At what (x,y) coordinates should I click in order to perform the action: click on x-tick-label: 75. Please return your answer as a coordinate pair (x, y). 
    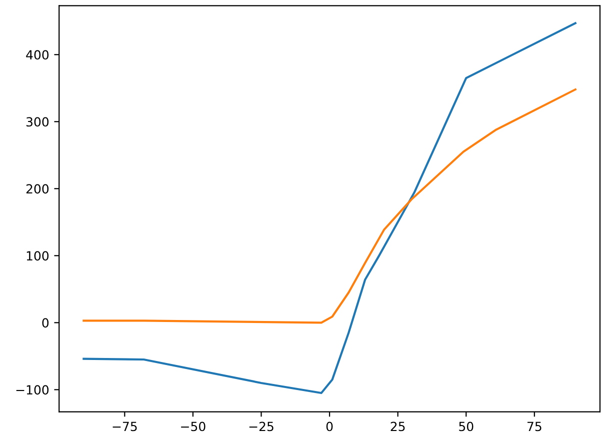
    Looking at the image, I should click on (534, 427).